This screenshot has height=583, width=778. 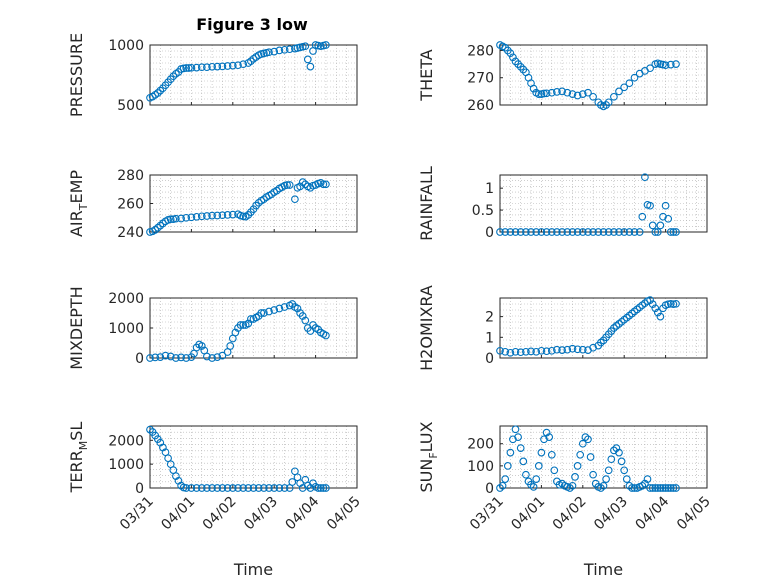 What do you see at coordinates (130, 106) in the screenshot?
I see `y-tick-label: 500` at bounding box center [130, 106].